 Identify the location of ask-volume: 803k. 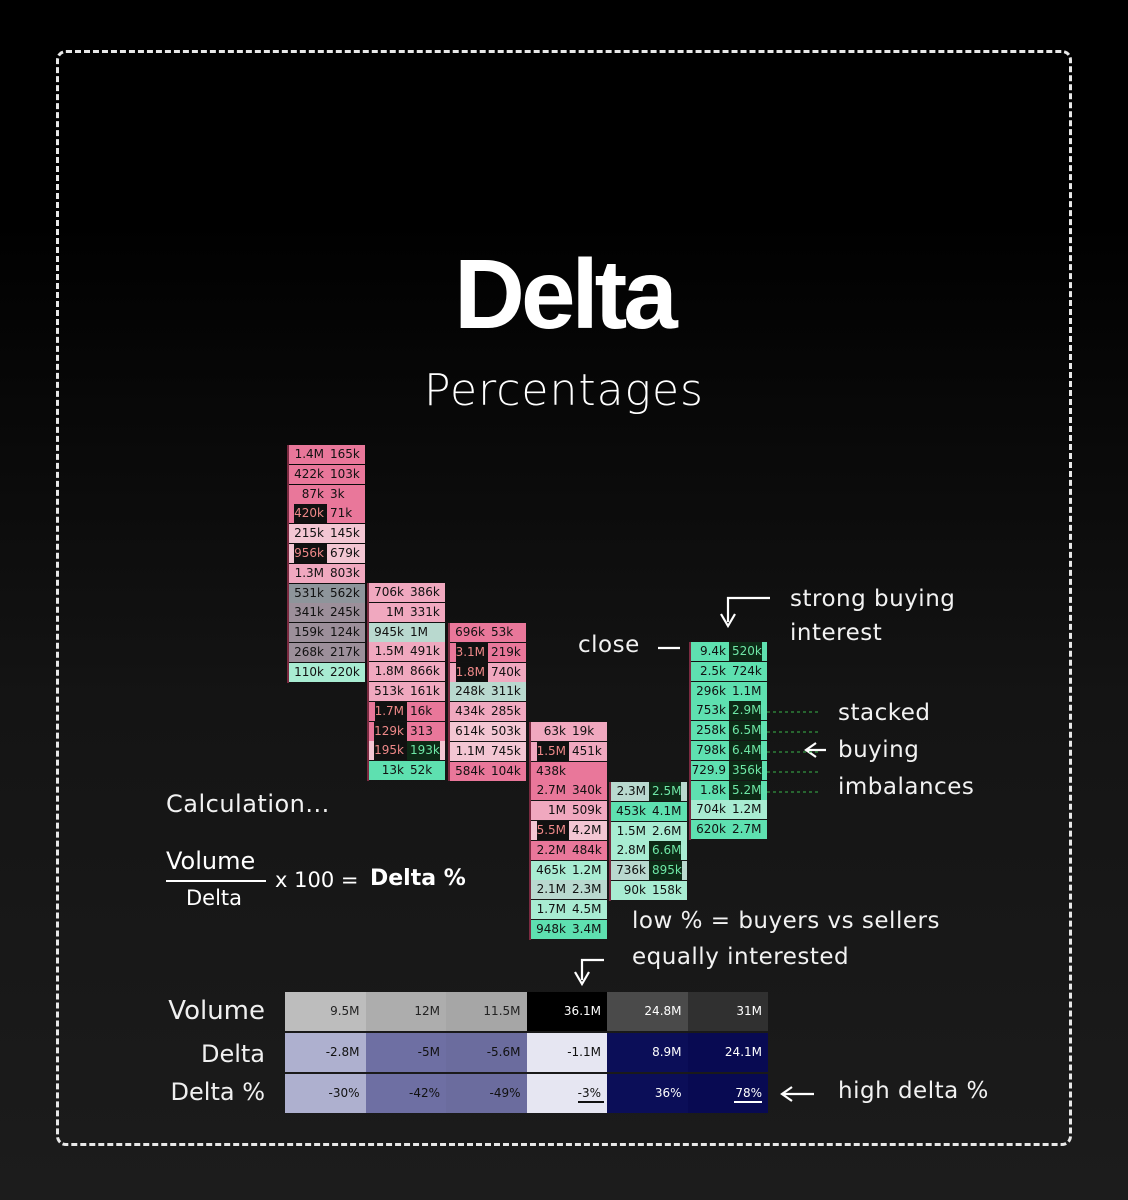
(345, 572).